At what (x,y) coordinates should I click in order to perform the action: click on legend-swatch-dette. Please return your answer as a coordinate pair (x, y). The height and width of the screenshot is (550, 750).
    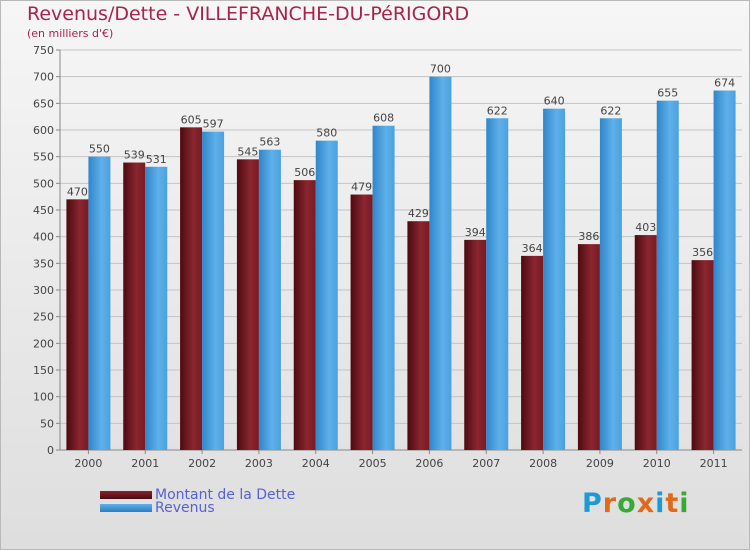
    Looking at the image, I should click on (126, 495).